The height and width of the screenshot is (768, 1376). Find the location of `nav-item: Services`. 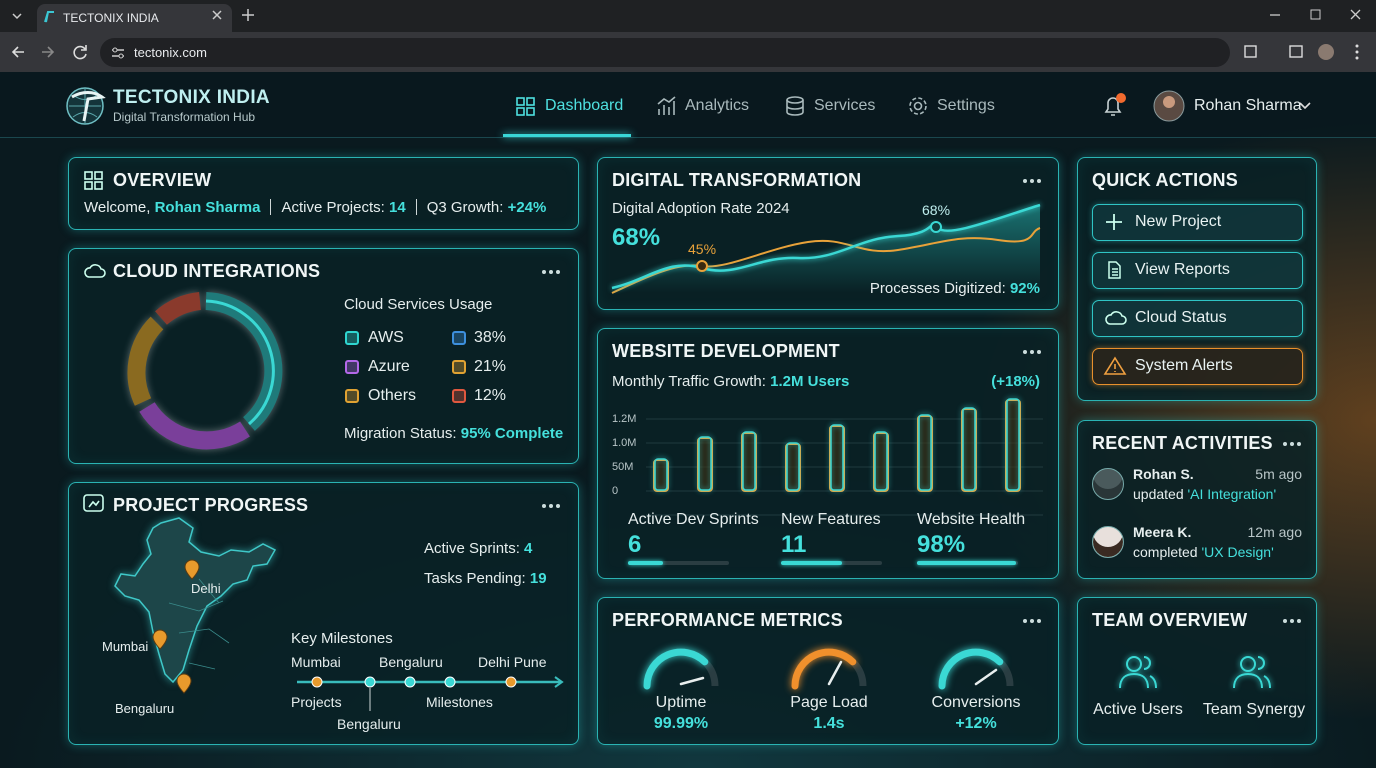

nav-item: Services is located at coordinates (845, 105).